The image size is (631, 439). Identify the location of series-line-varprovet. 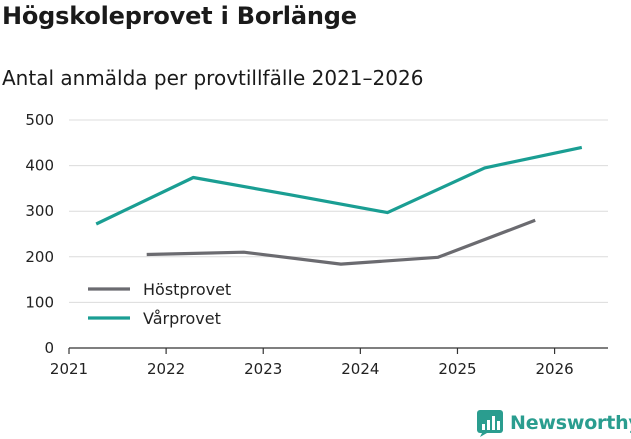
(339, 185).